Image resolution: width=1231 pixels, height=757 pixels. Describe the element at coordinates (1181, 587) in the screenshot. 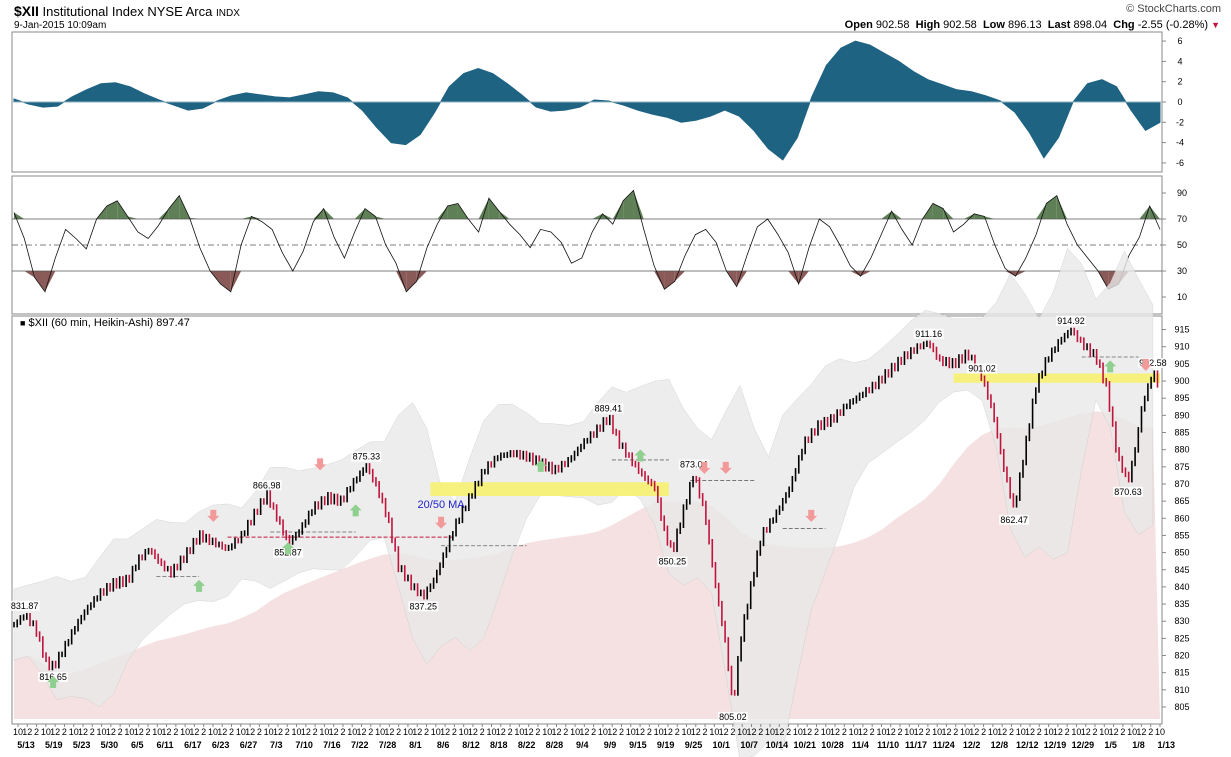

I see `price-tick-label: 840` at that location.